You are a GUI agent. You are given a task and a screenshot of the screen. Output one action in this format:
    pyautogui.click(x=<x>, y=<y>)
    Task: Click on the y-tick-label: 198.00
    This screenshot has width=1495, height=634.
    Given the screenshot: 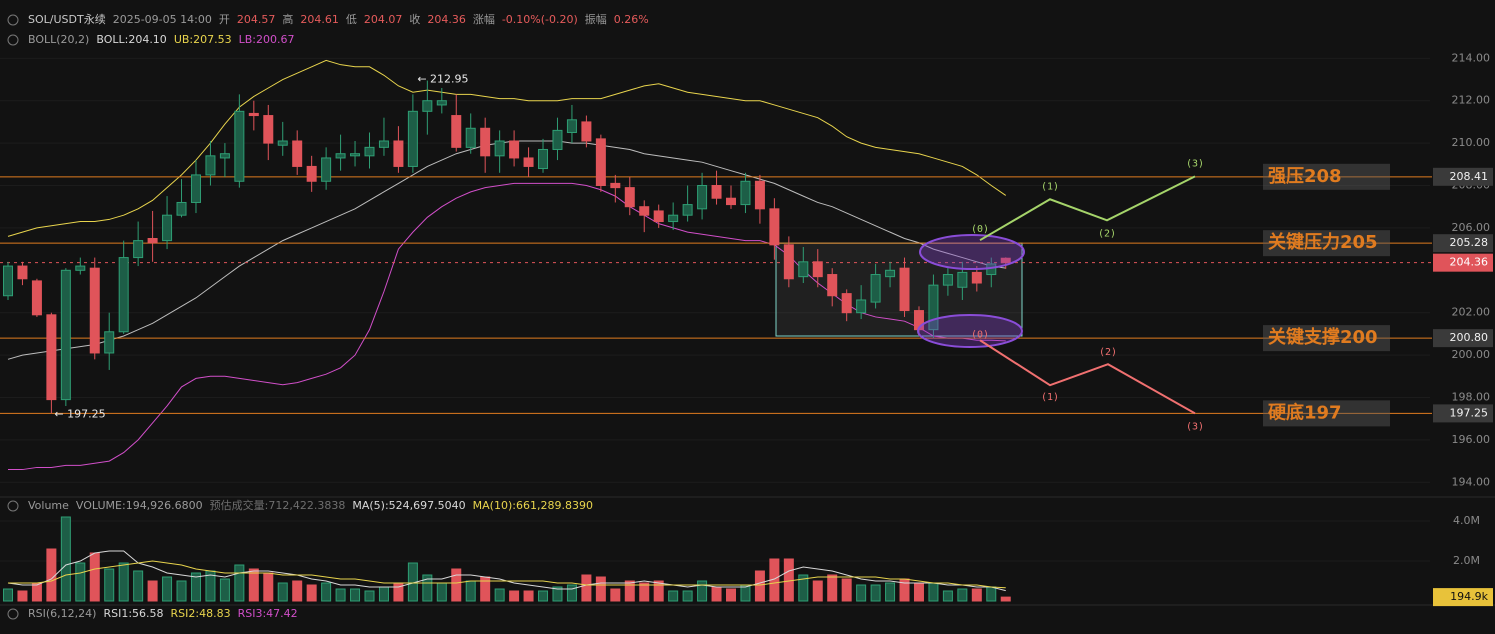 What is the action you would take?
    pyautogui.click(x=1471, y=396)
    